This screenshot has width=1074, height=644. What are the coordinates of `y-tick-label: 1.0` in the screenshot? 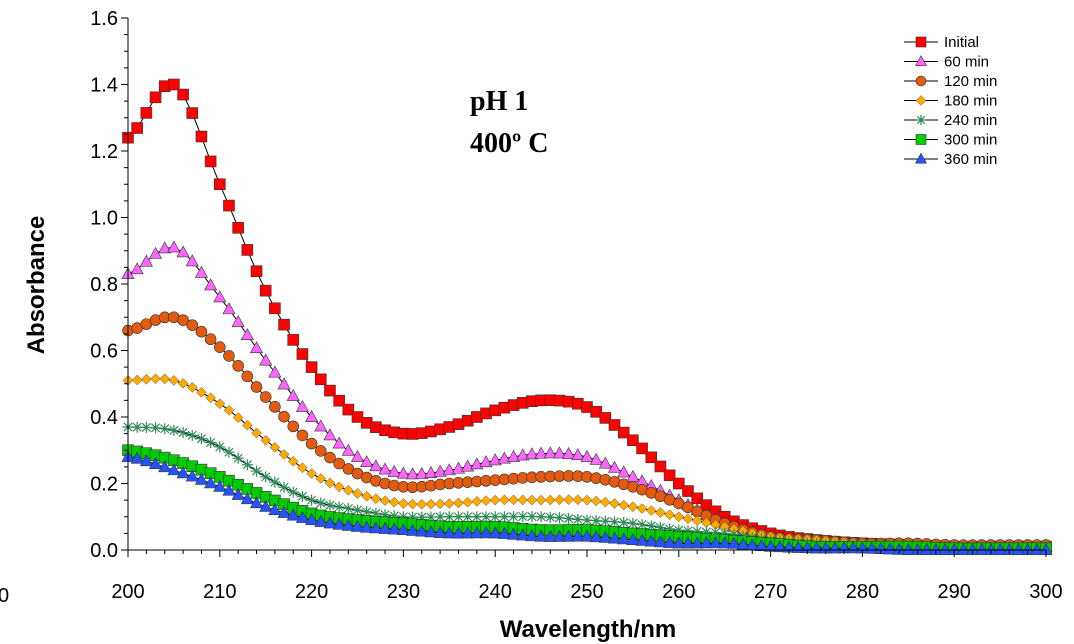 It's located at (104, 219).